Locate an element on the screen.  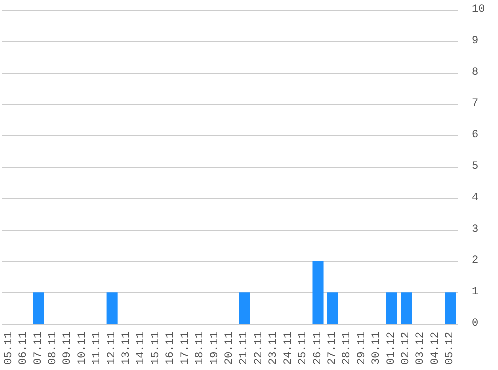
x-tick-label: 22.11 is located at coordinates (259, 349).